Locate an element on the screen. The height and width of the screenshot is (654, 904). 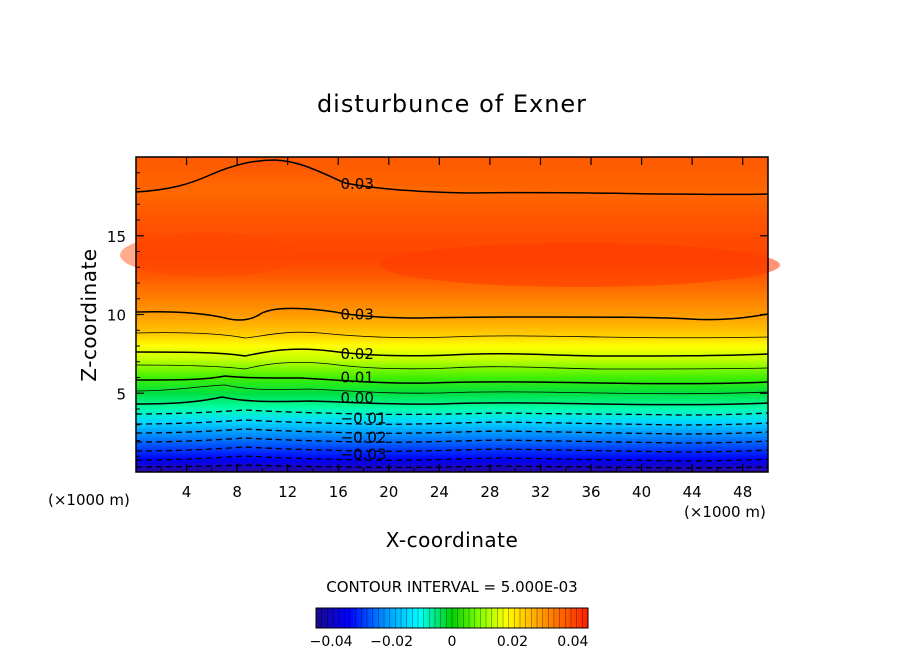
y-axis-label: Z-coordinate is located at coordinates (89, 314).